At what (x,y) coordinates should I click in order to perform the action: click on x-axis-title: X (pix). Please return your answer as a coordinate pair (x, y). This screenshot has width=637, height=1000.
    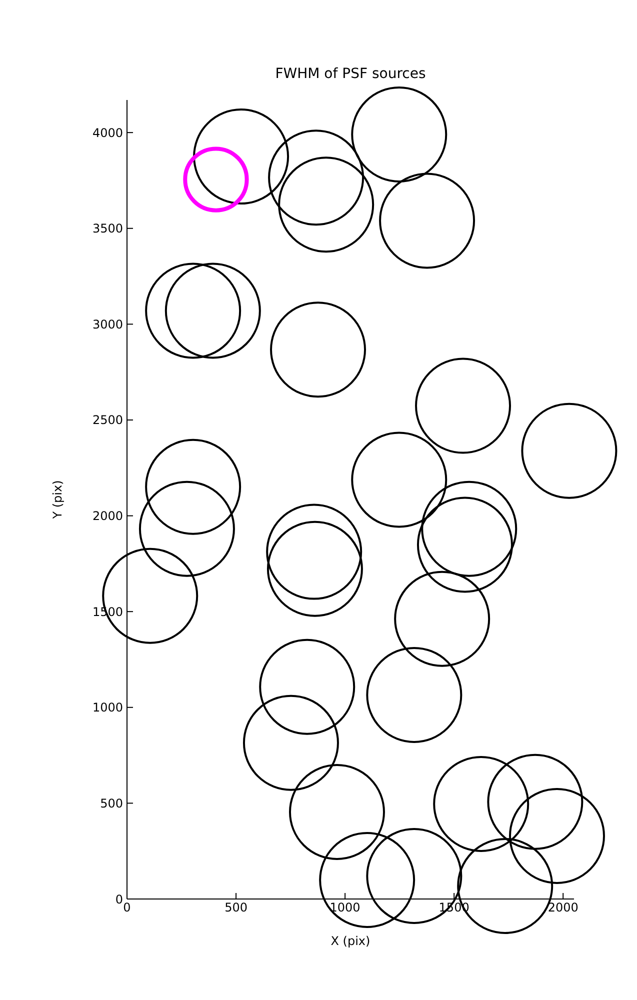
    Looking at the image, I should click on (350, 941).